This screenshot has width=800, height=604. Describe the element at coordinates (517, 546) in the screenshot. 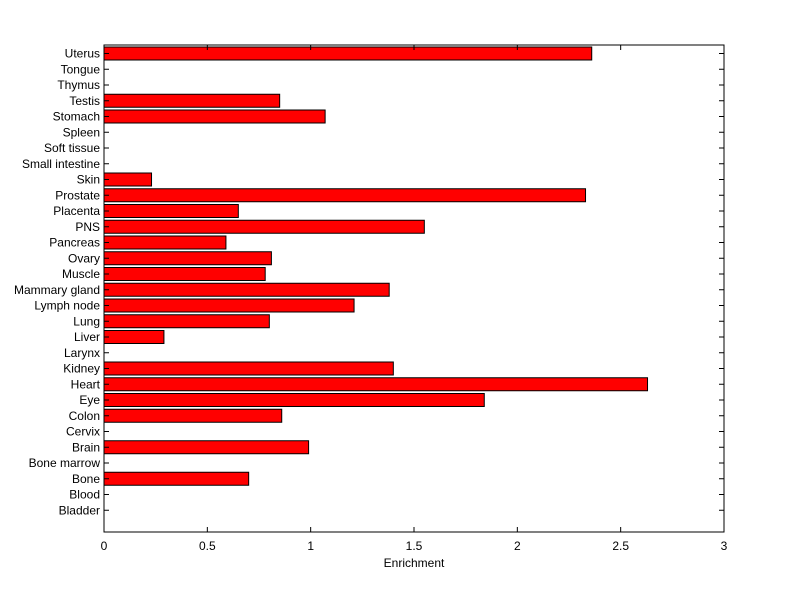

I see `x-tick-label: 2` at that location.